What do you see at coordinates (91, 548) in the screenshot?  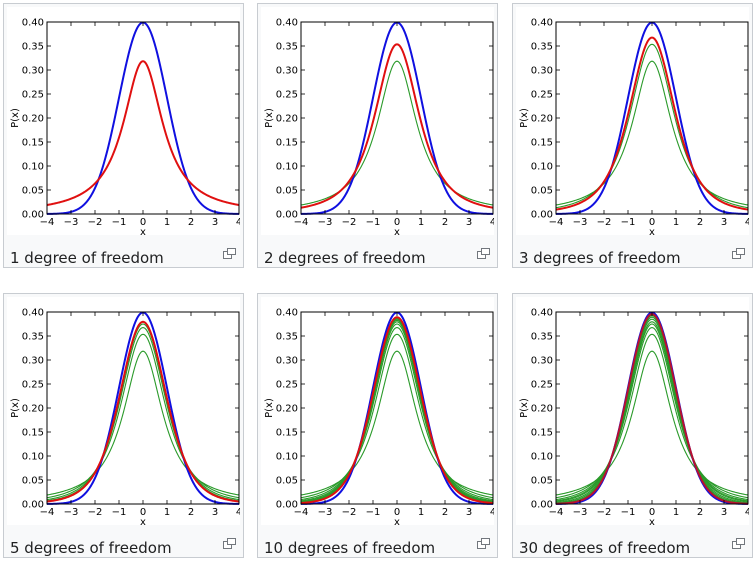 I see `panel-caption: 5 degrees of freedom` at bounding box center [91, 548].